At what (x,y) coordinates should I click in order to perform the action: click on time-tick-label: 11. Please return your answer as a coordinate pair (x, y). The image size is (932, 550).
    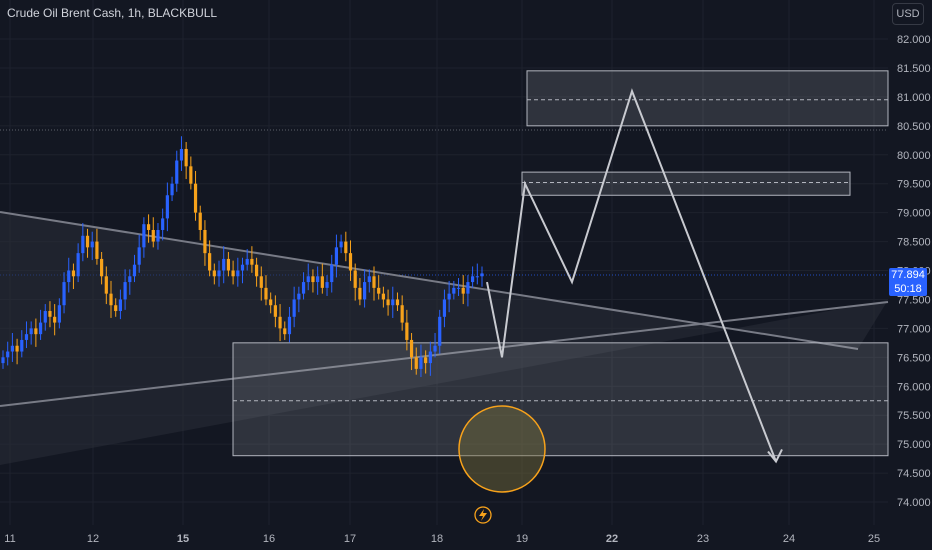
    Looking at the image, I should click on (9, 539).